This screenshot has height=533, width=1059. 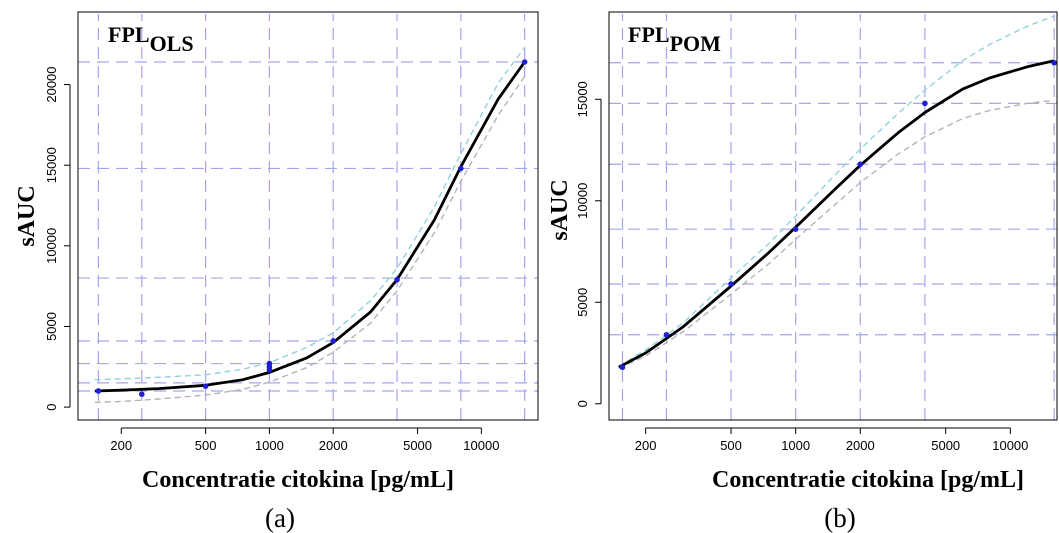 I want to click on y-axis-label-a: sAUC, so click(x=27, y=215).